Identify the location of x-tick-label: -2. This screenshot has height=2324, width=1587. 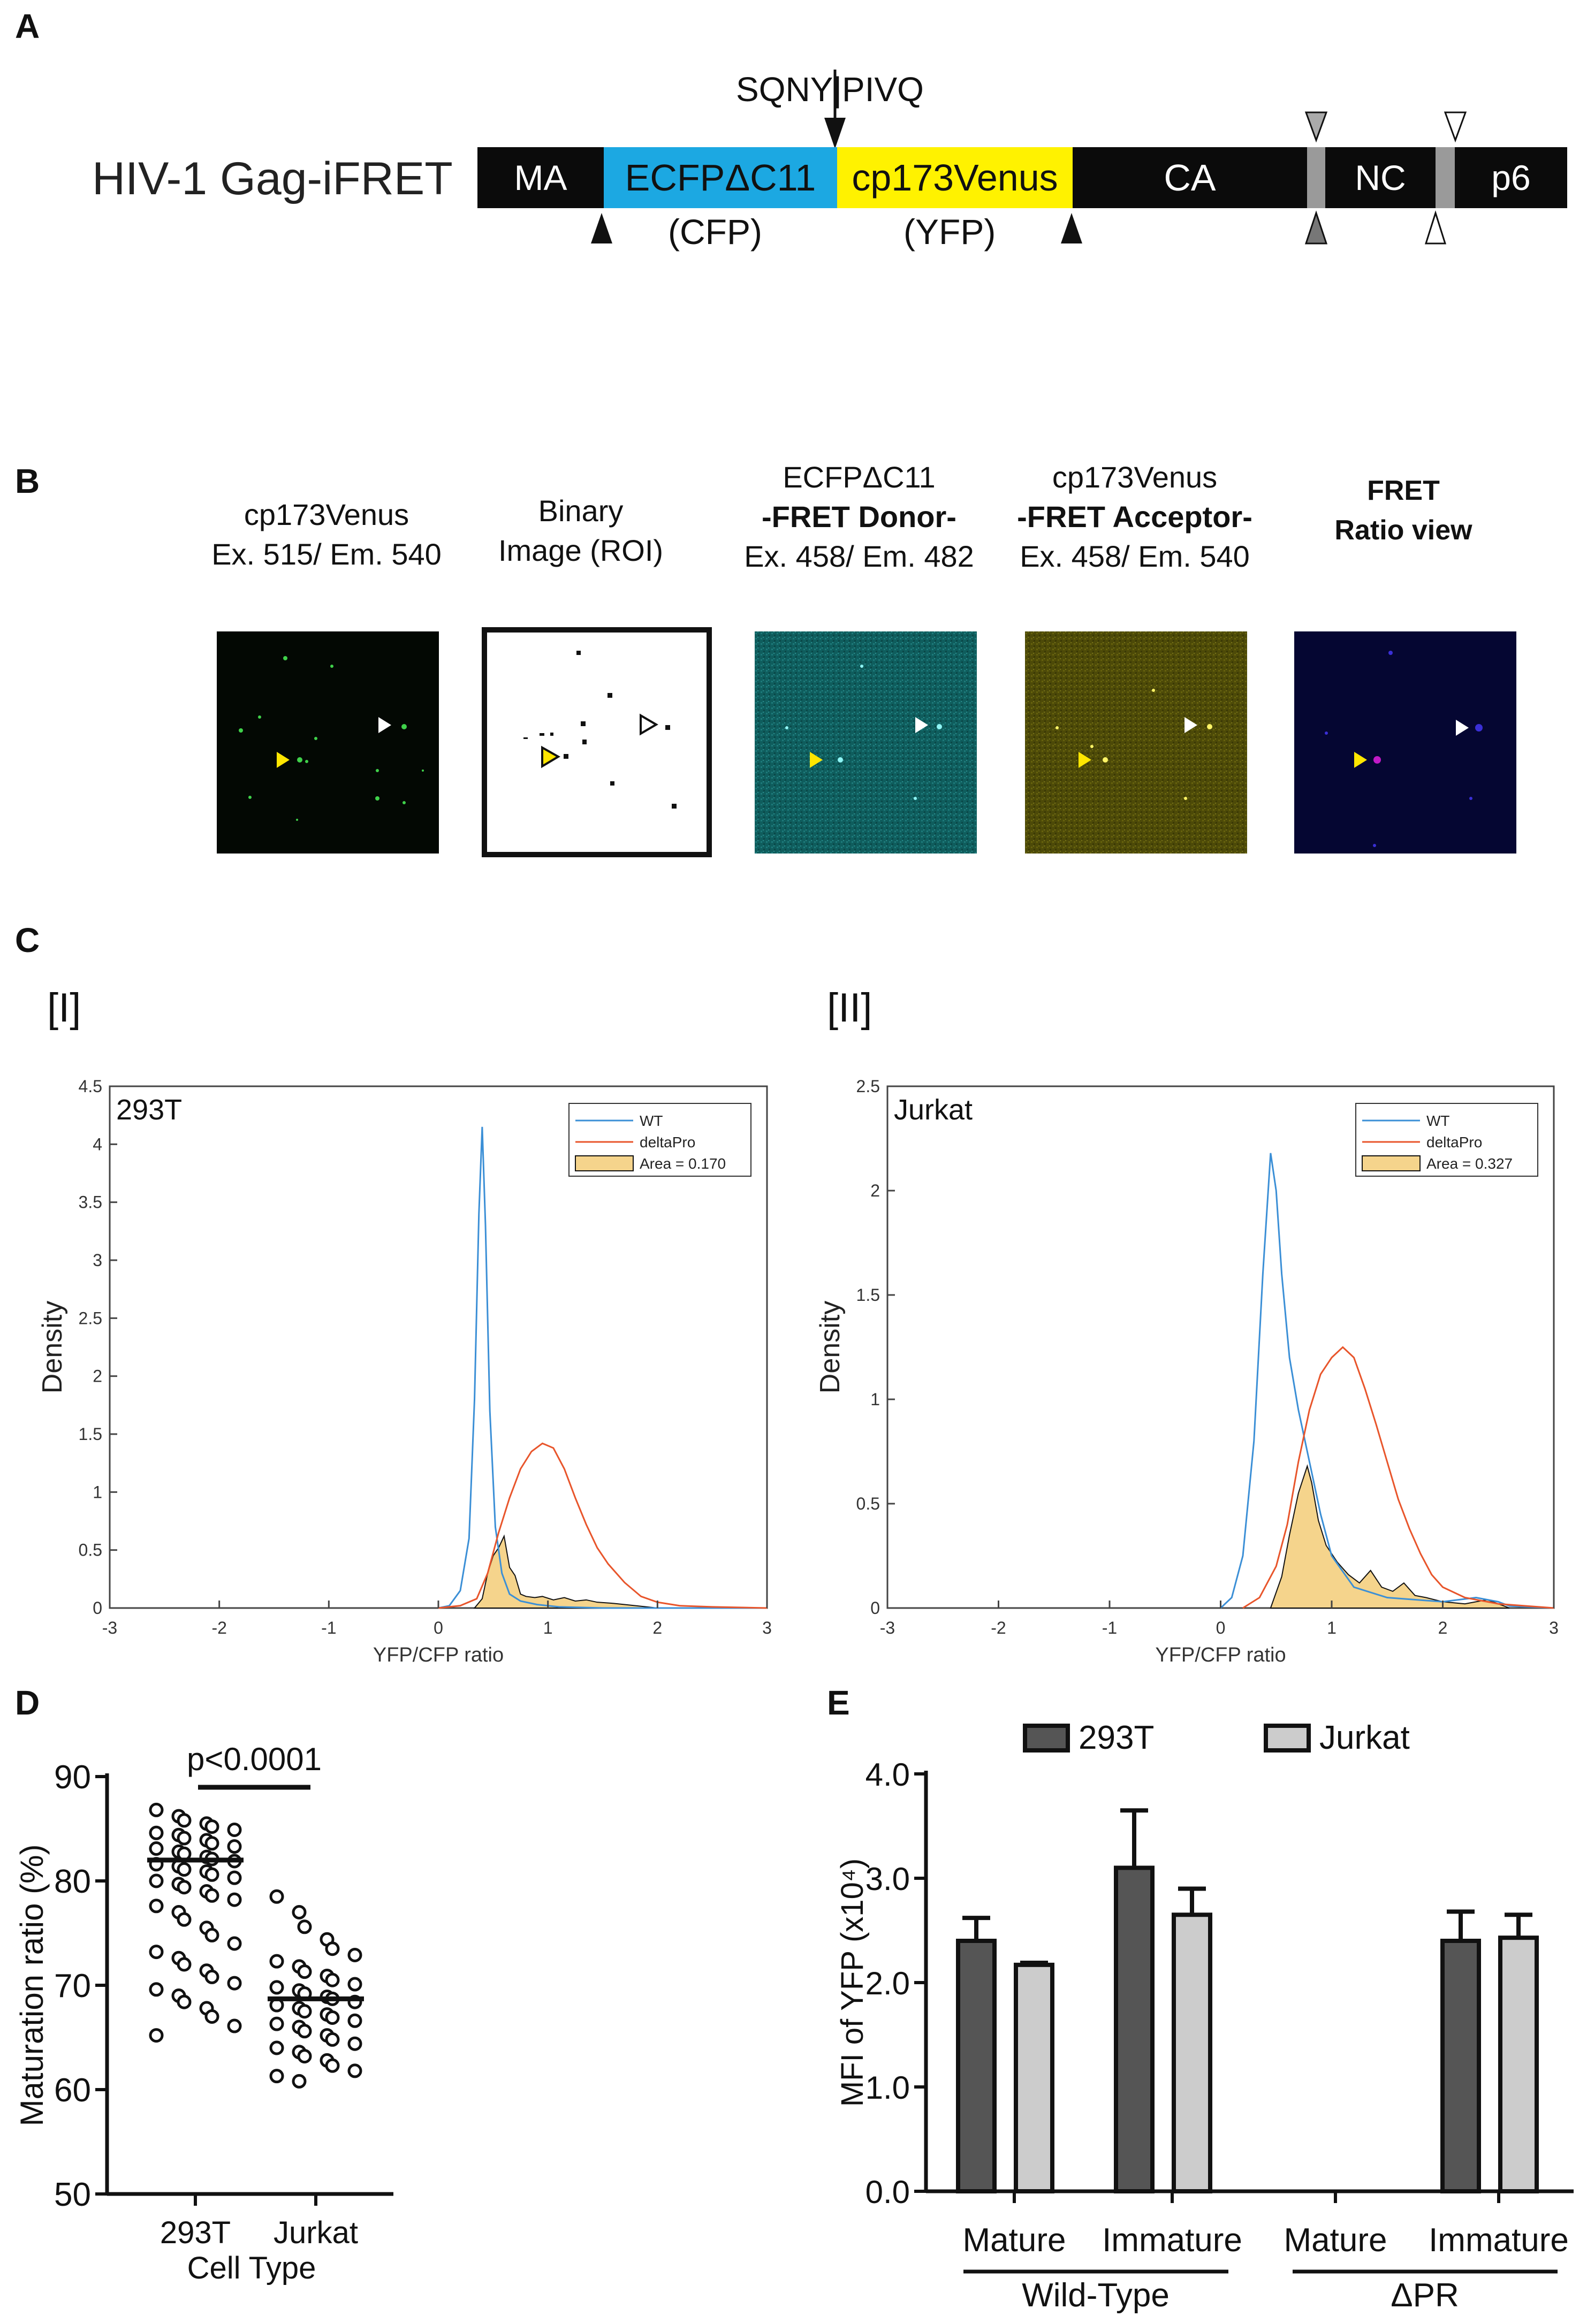
(218, 1628).